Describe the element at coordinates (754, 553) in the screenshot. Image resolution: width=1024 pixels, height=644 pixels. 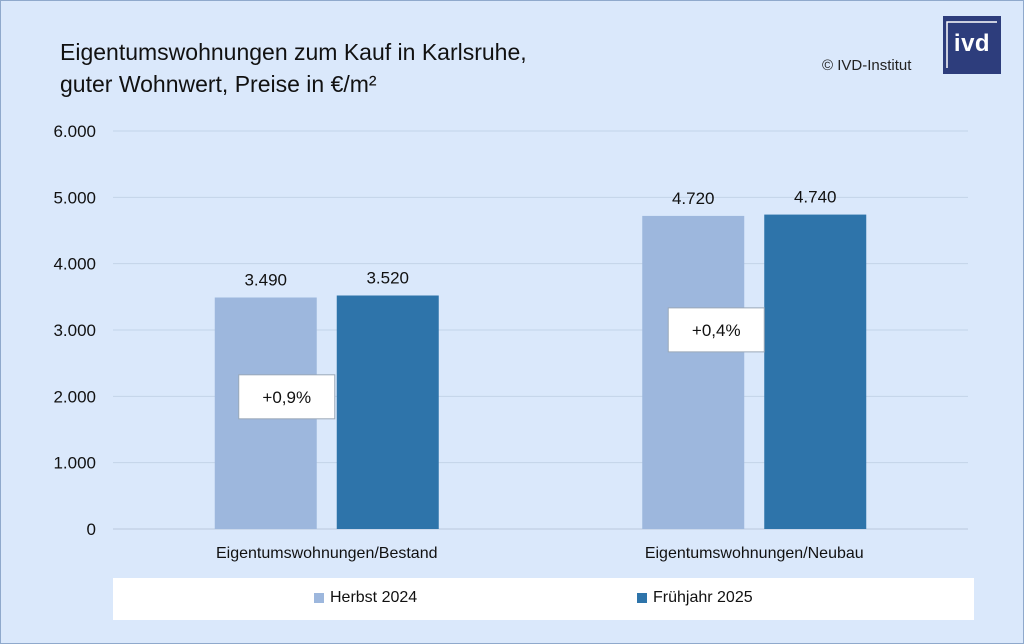
I see `x-category-label-1: Eigentumswohnungen/Neubau` at that location.